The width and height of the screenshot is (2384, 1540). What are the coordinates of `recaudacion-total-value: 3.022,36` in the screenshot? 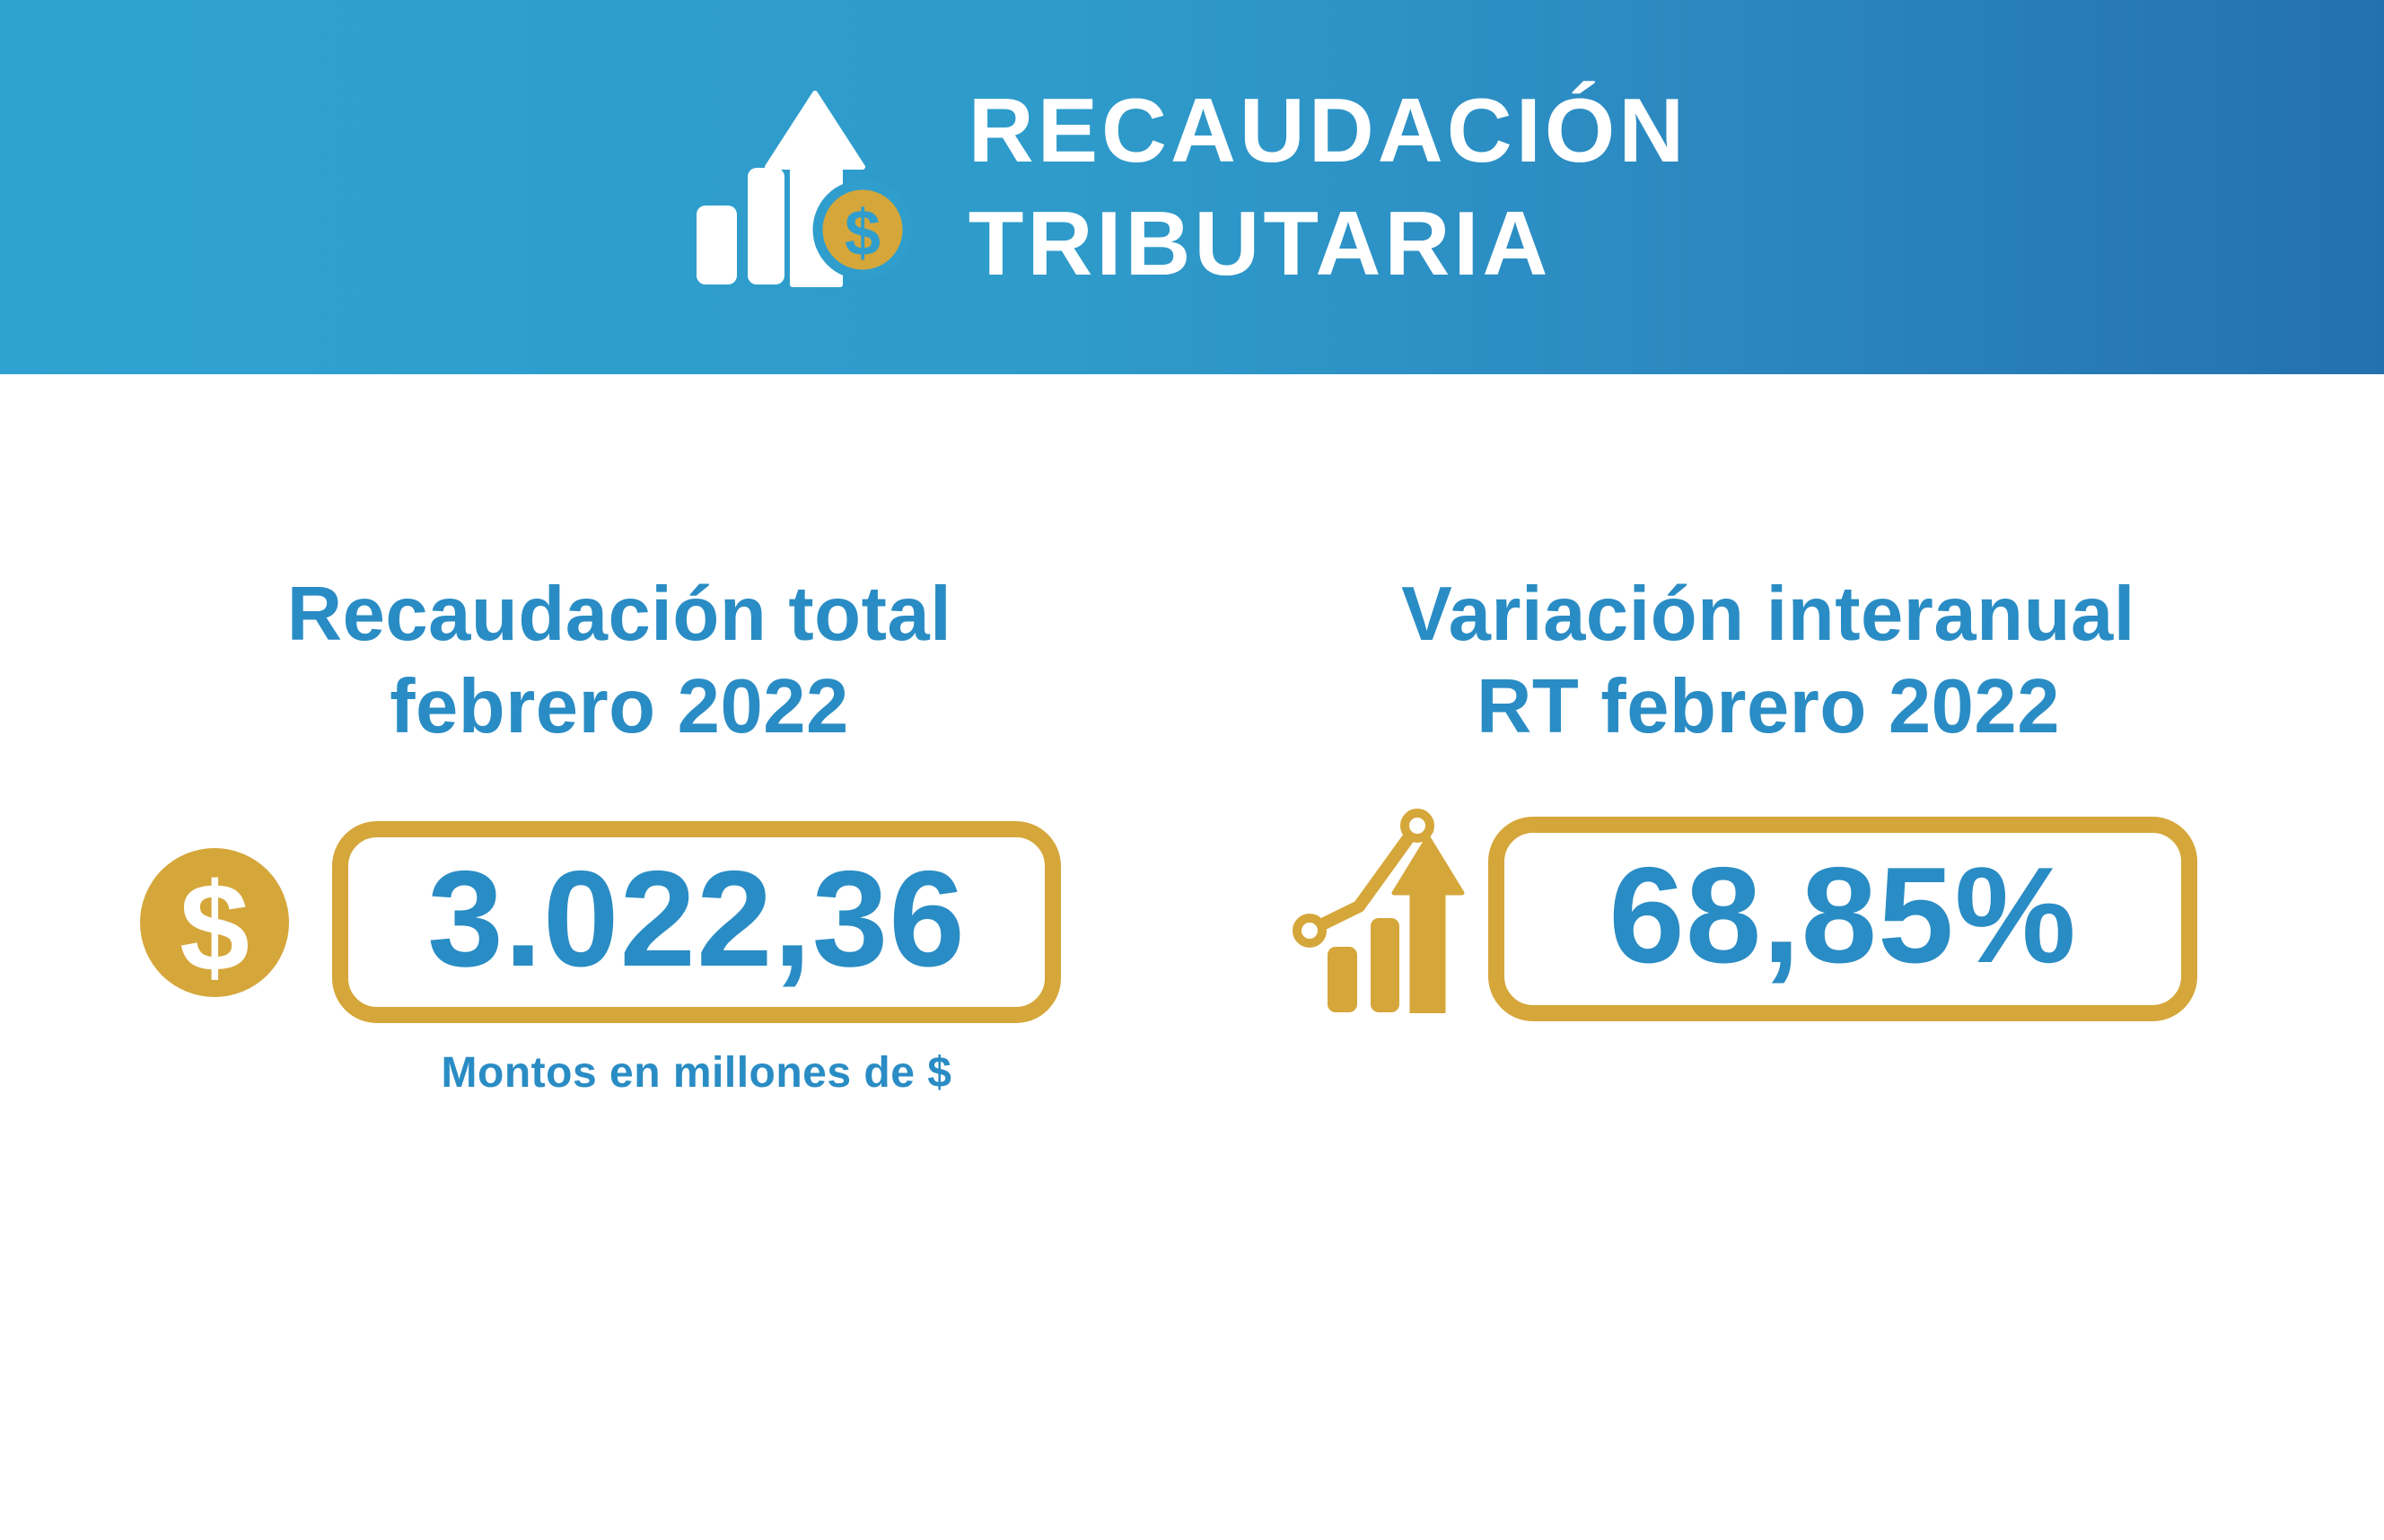 It's located at (696, 919).